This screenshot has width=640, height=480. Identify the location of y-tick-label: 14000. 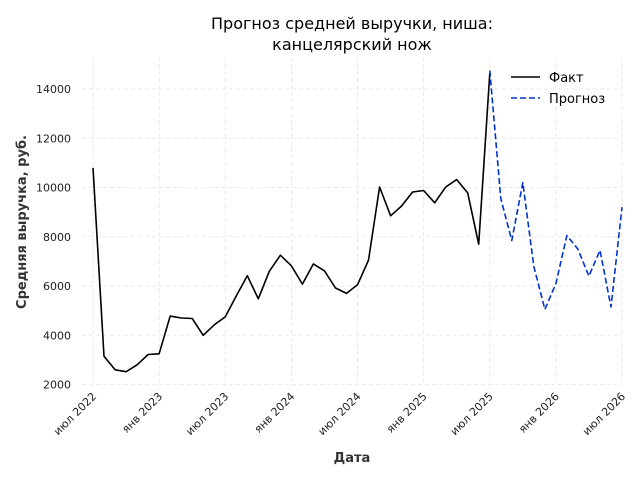
(53, 89).